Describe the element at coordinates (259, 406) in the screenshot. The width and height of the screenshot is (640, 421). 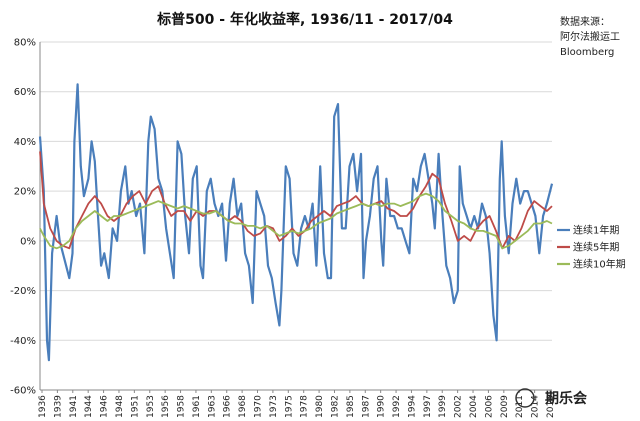
I see `x-tick-label: 1970` at that location.